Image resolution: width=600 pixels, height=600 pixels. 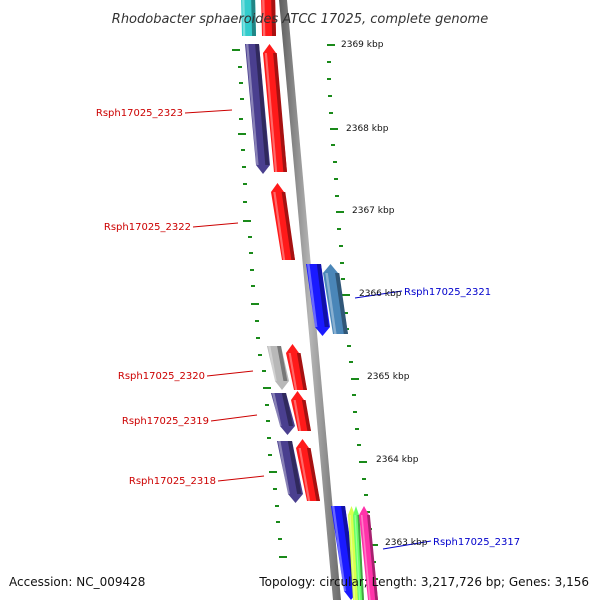 What do you see at coordinates (147, 227) in the screenshot?
I see `gene-label-rsph17025-2322: Rsph17025_2322` at bounding box center [147, 227].